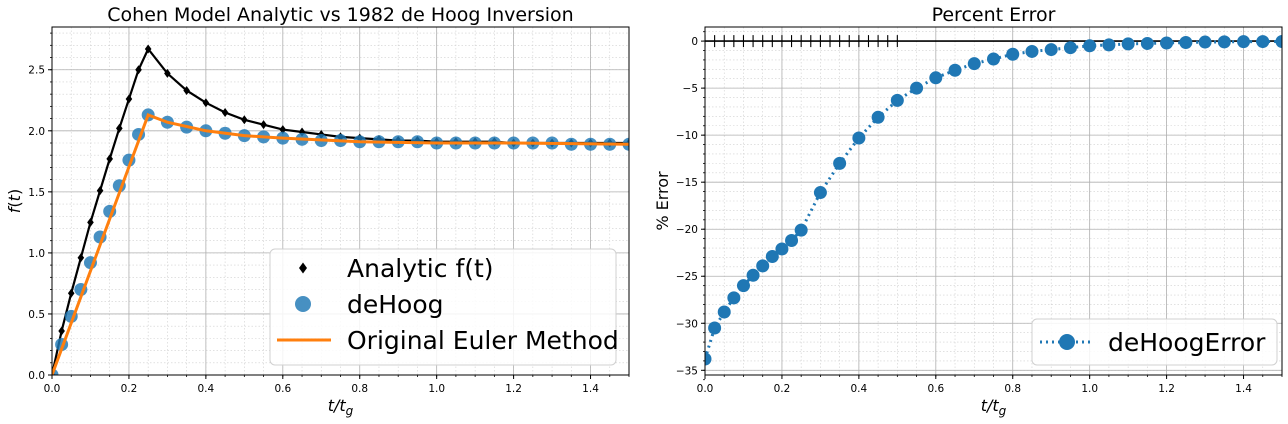  Describe the element at coordinates (36, 193) in the screenshot. I see `y-tick-label: 1.5` at that location.